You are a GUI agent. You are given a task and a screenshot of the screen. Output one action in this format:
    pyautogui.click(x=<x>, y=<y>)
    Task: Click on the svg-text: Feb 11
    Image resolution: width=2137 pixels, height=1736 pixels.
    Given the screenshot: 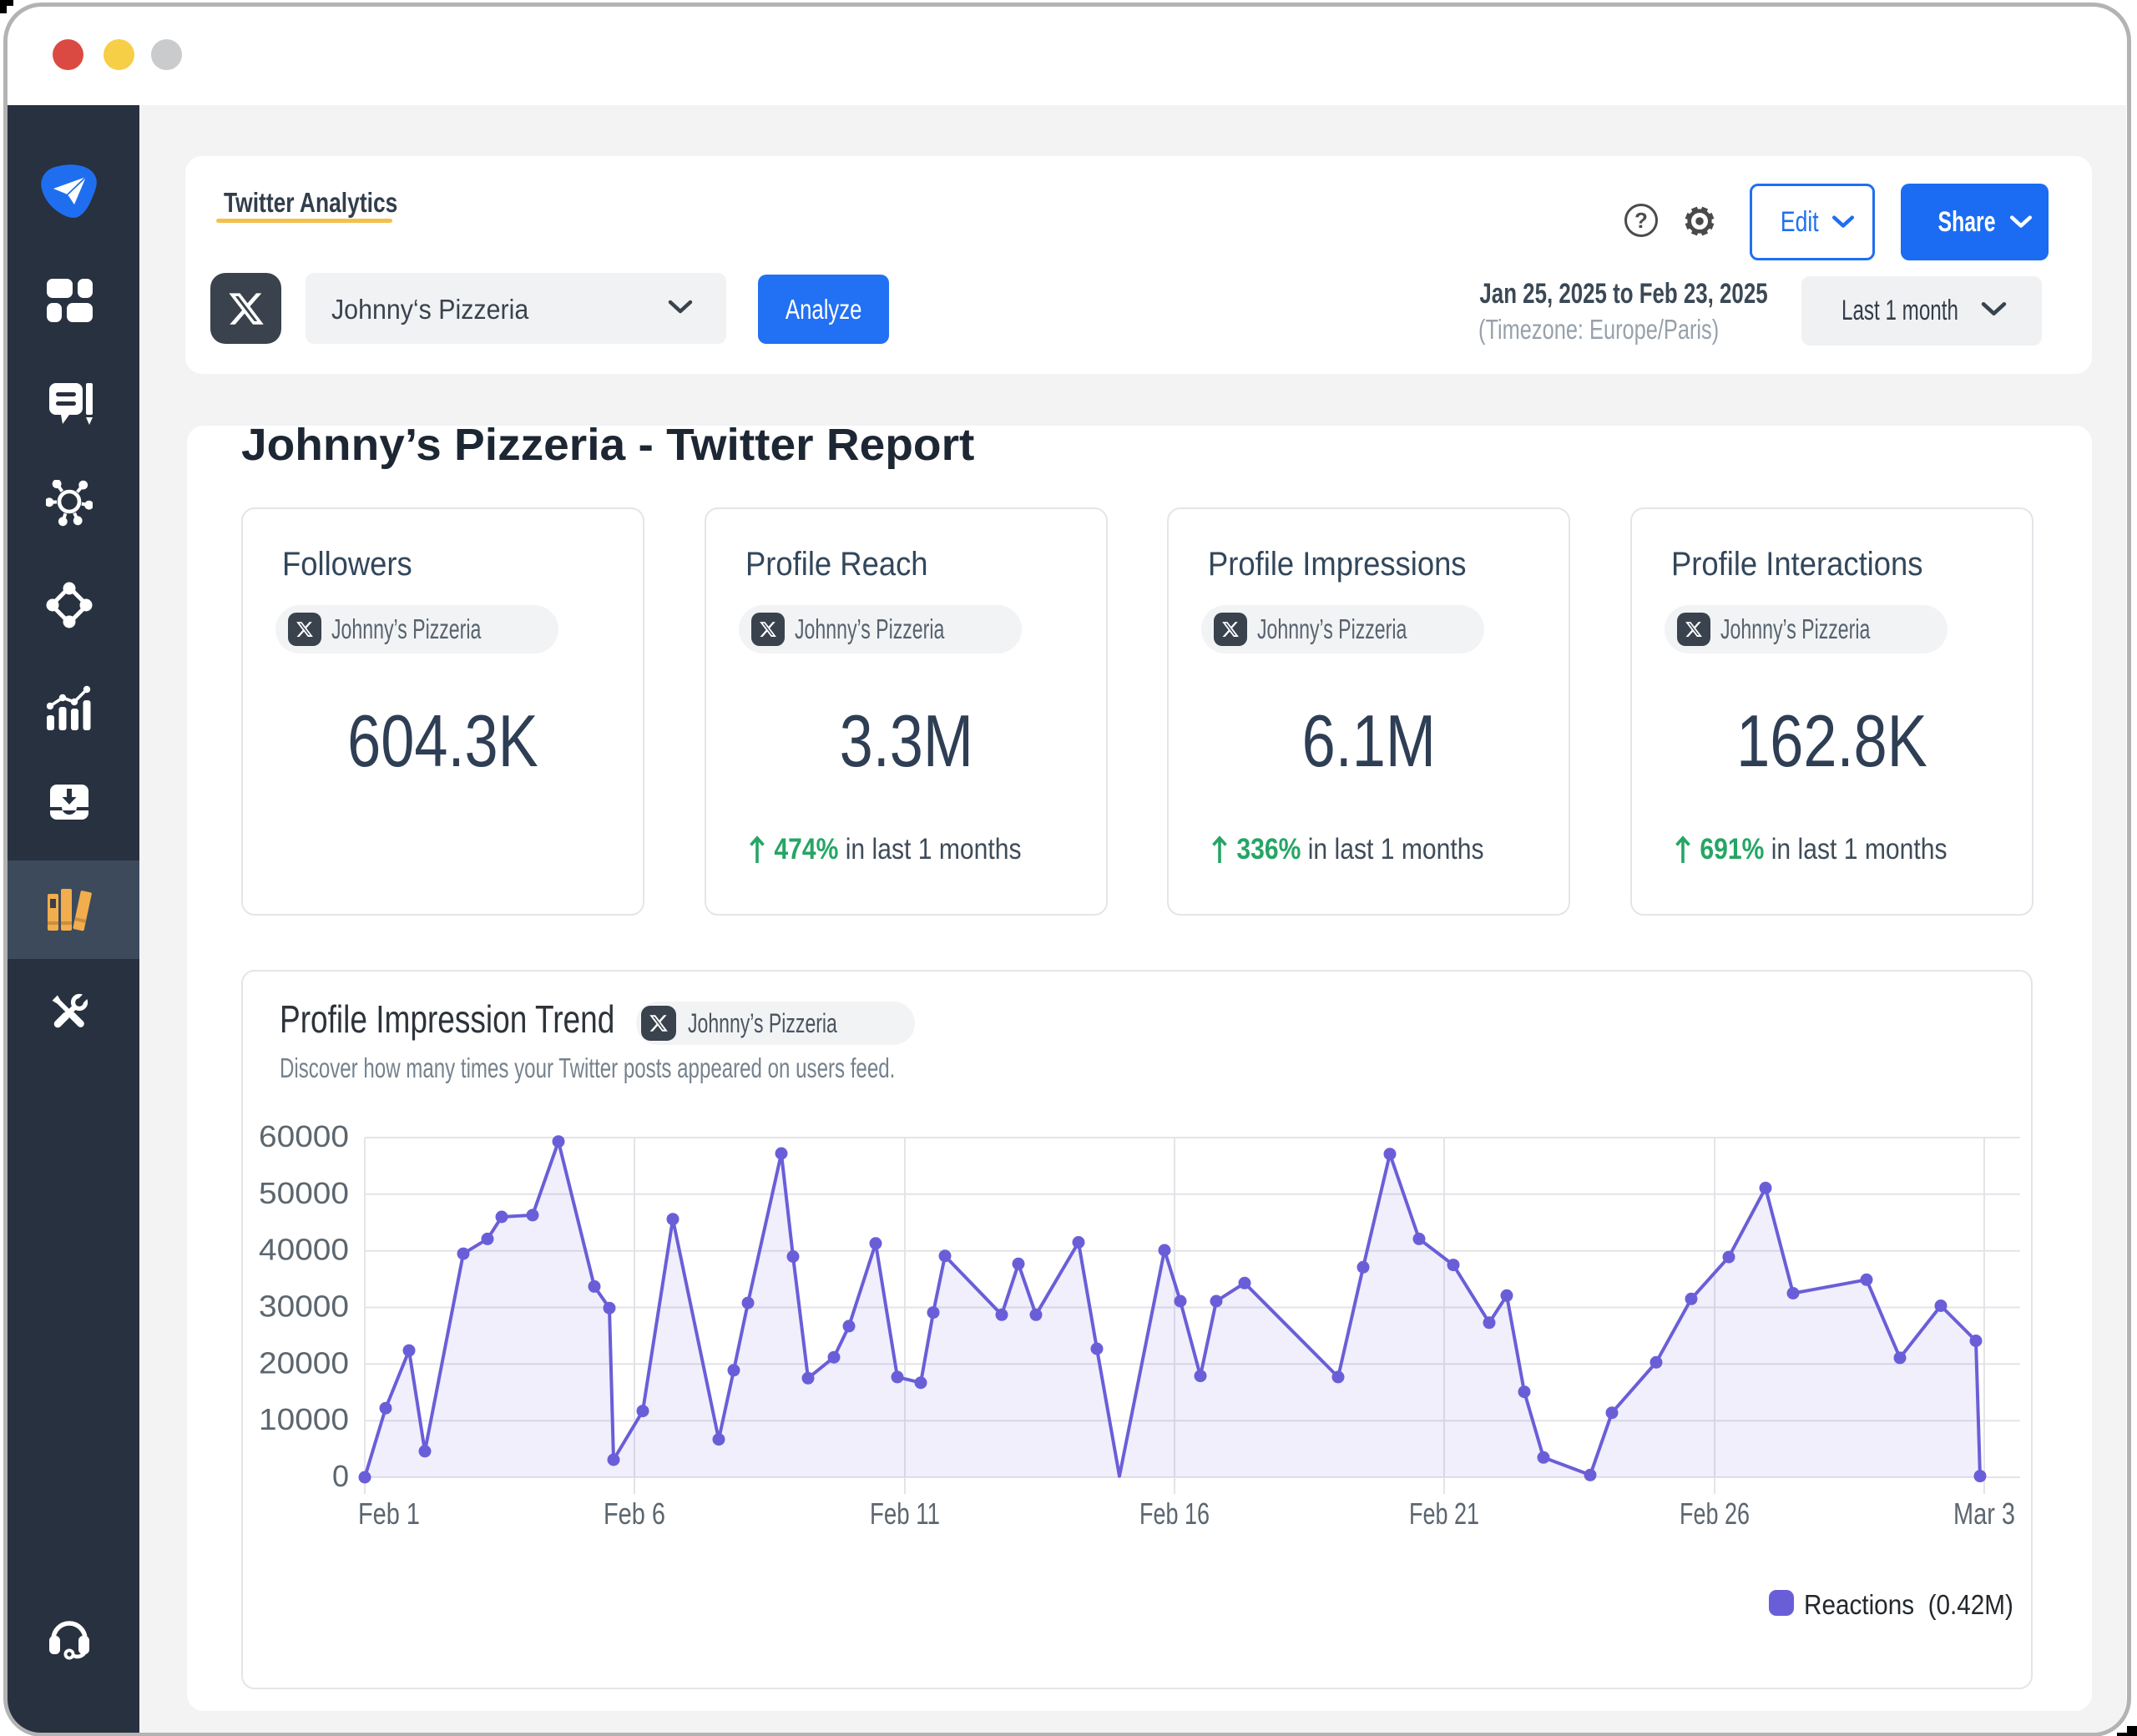 What is the action you would take?
    pyautogui.click(x=905, y=1513)
    